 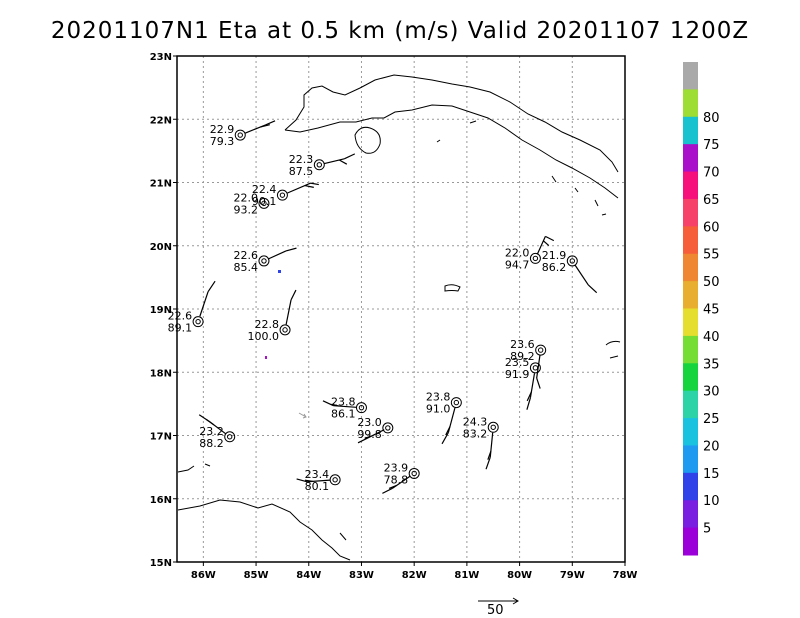 I want to click on station-rh: 89.1, so click(x=180, y=328).